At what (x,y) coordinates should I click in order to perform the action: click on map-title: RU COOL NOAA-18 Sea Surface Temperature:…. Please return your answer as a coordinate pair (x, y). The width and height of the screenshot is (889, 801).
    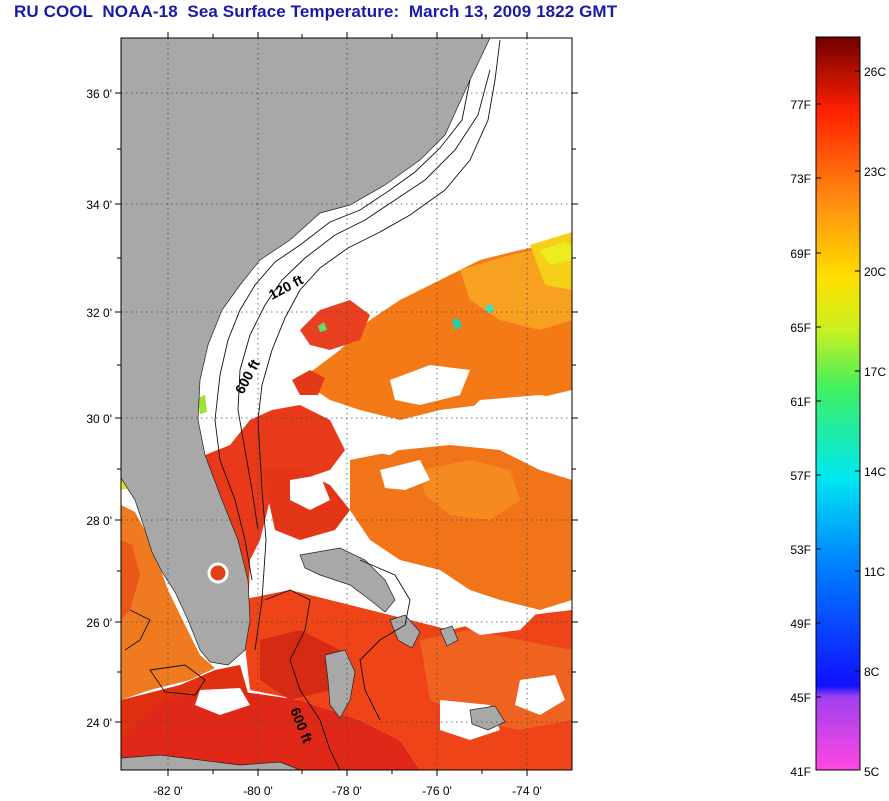
    Looking at the image, I should click on (316, 11).